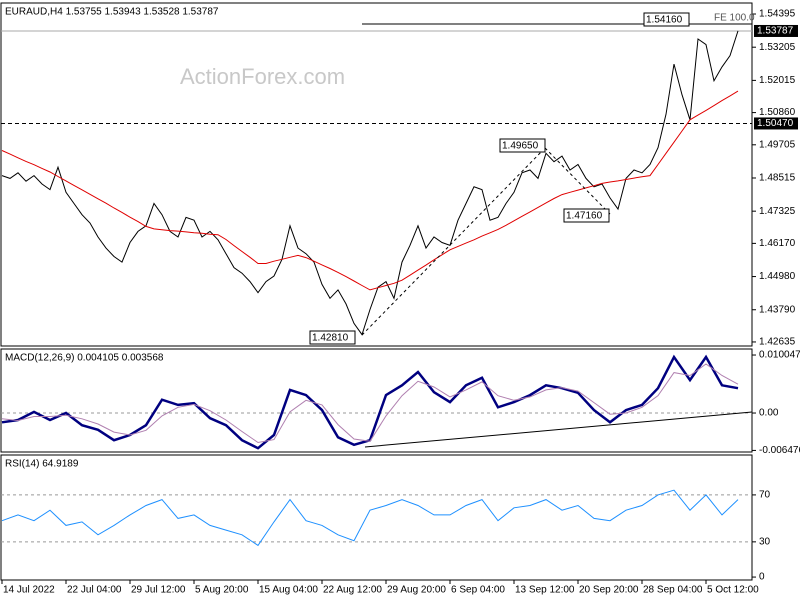 This screenshot has width=800, height=600. What do you see at coordinates (769, 413) in the screenshot?
I see `y-tick-label: 0.00` at bounding box center [769, 413].